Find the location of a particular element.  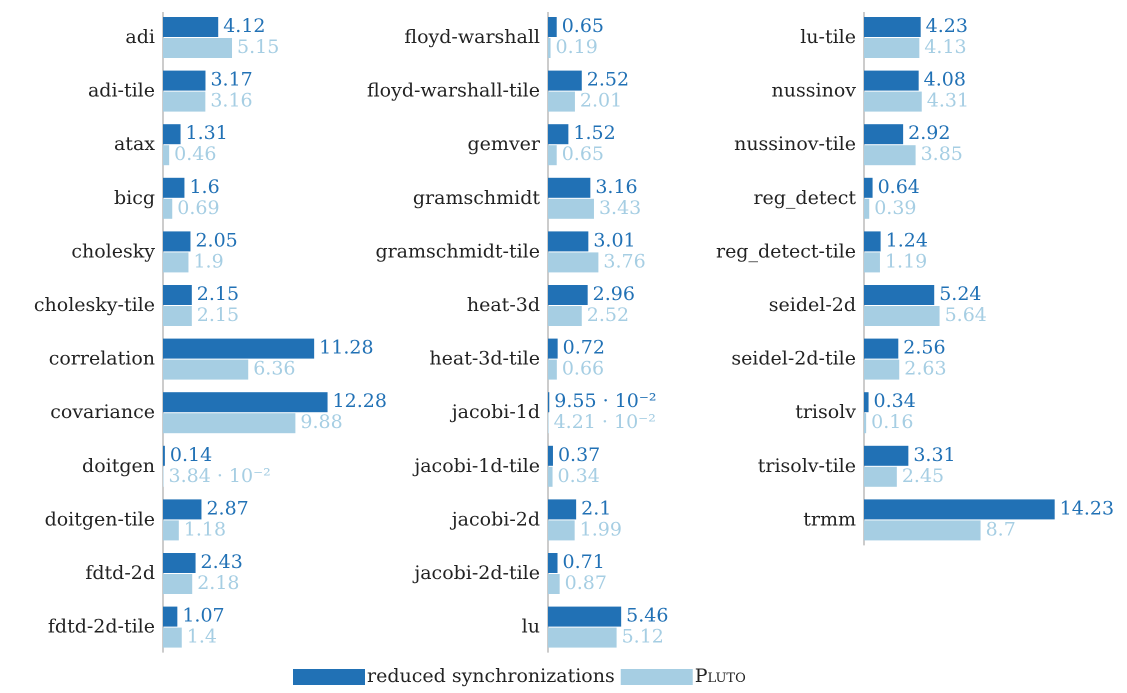

value-label: 0.14 is located at coordinates (191, 455).